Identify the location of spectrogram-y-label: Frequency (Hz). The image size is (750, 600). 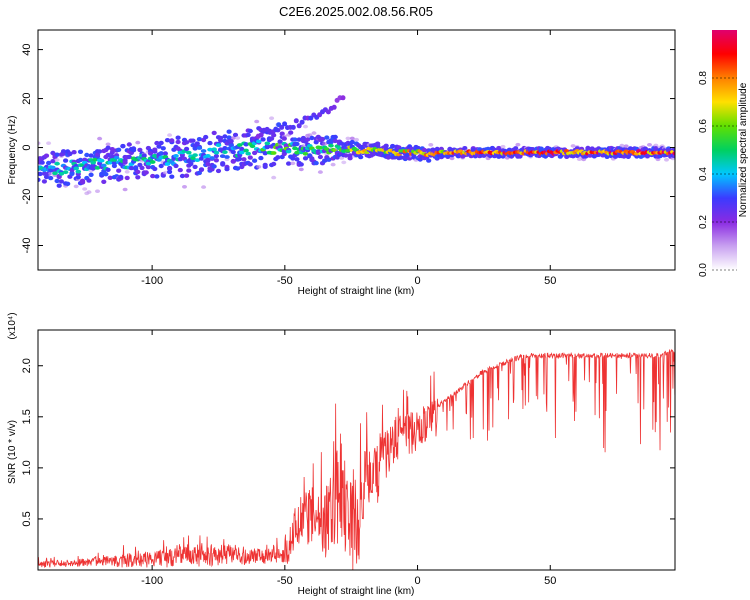
(12, 150).